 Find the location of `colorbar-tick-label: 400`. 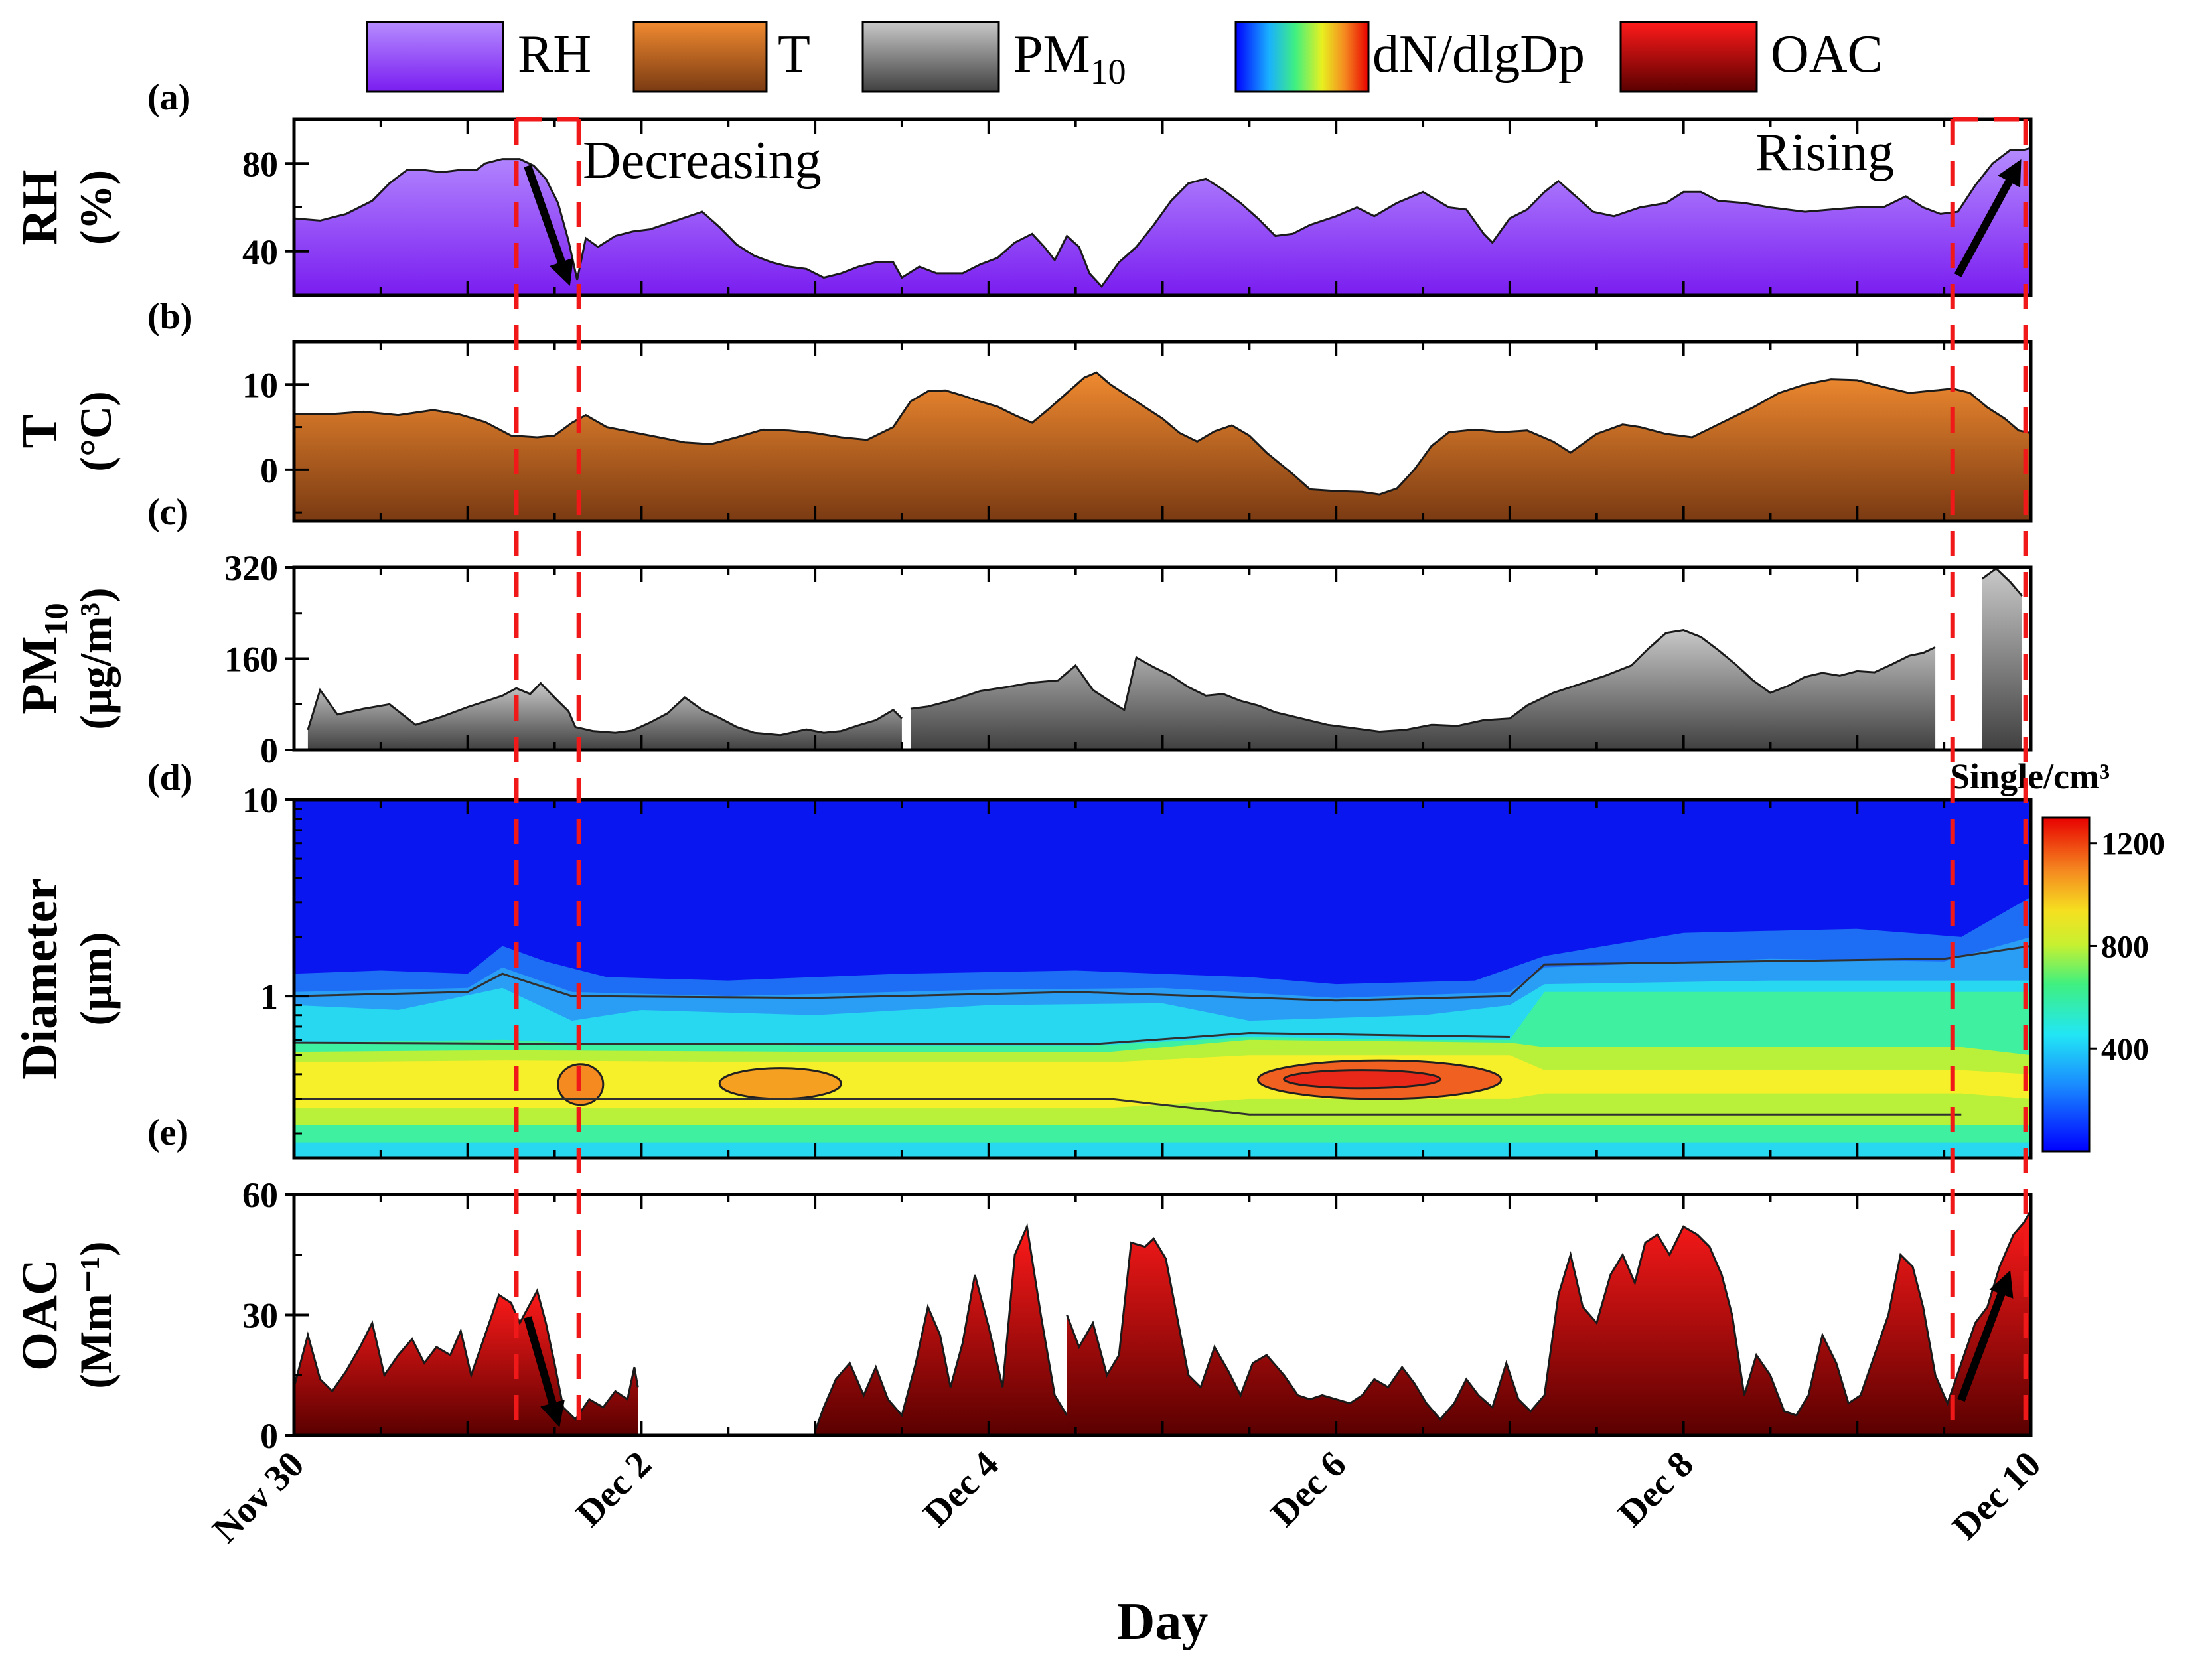

colorbar-tick-label: 400 is located at coordinates (2125, 1049).